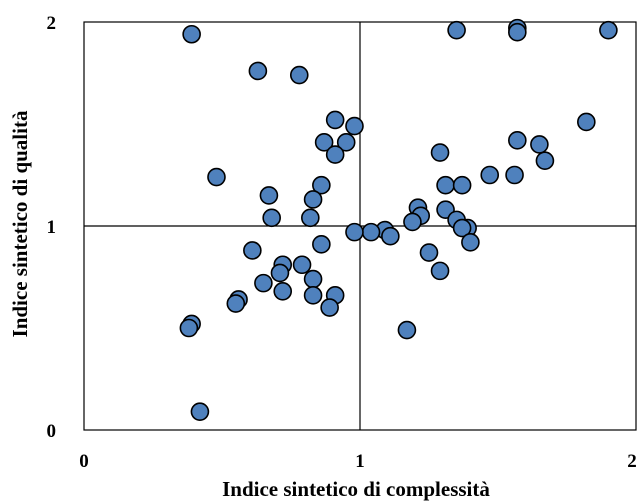  I want to click on x-tick-labels: 0 1 2, so click(358, 461).